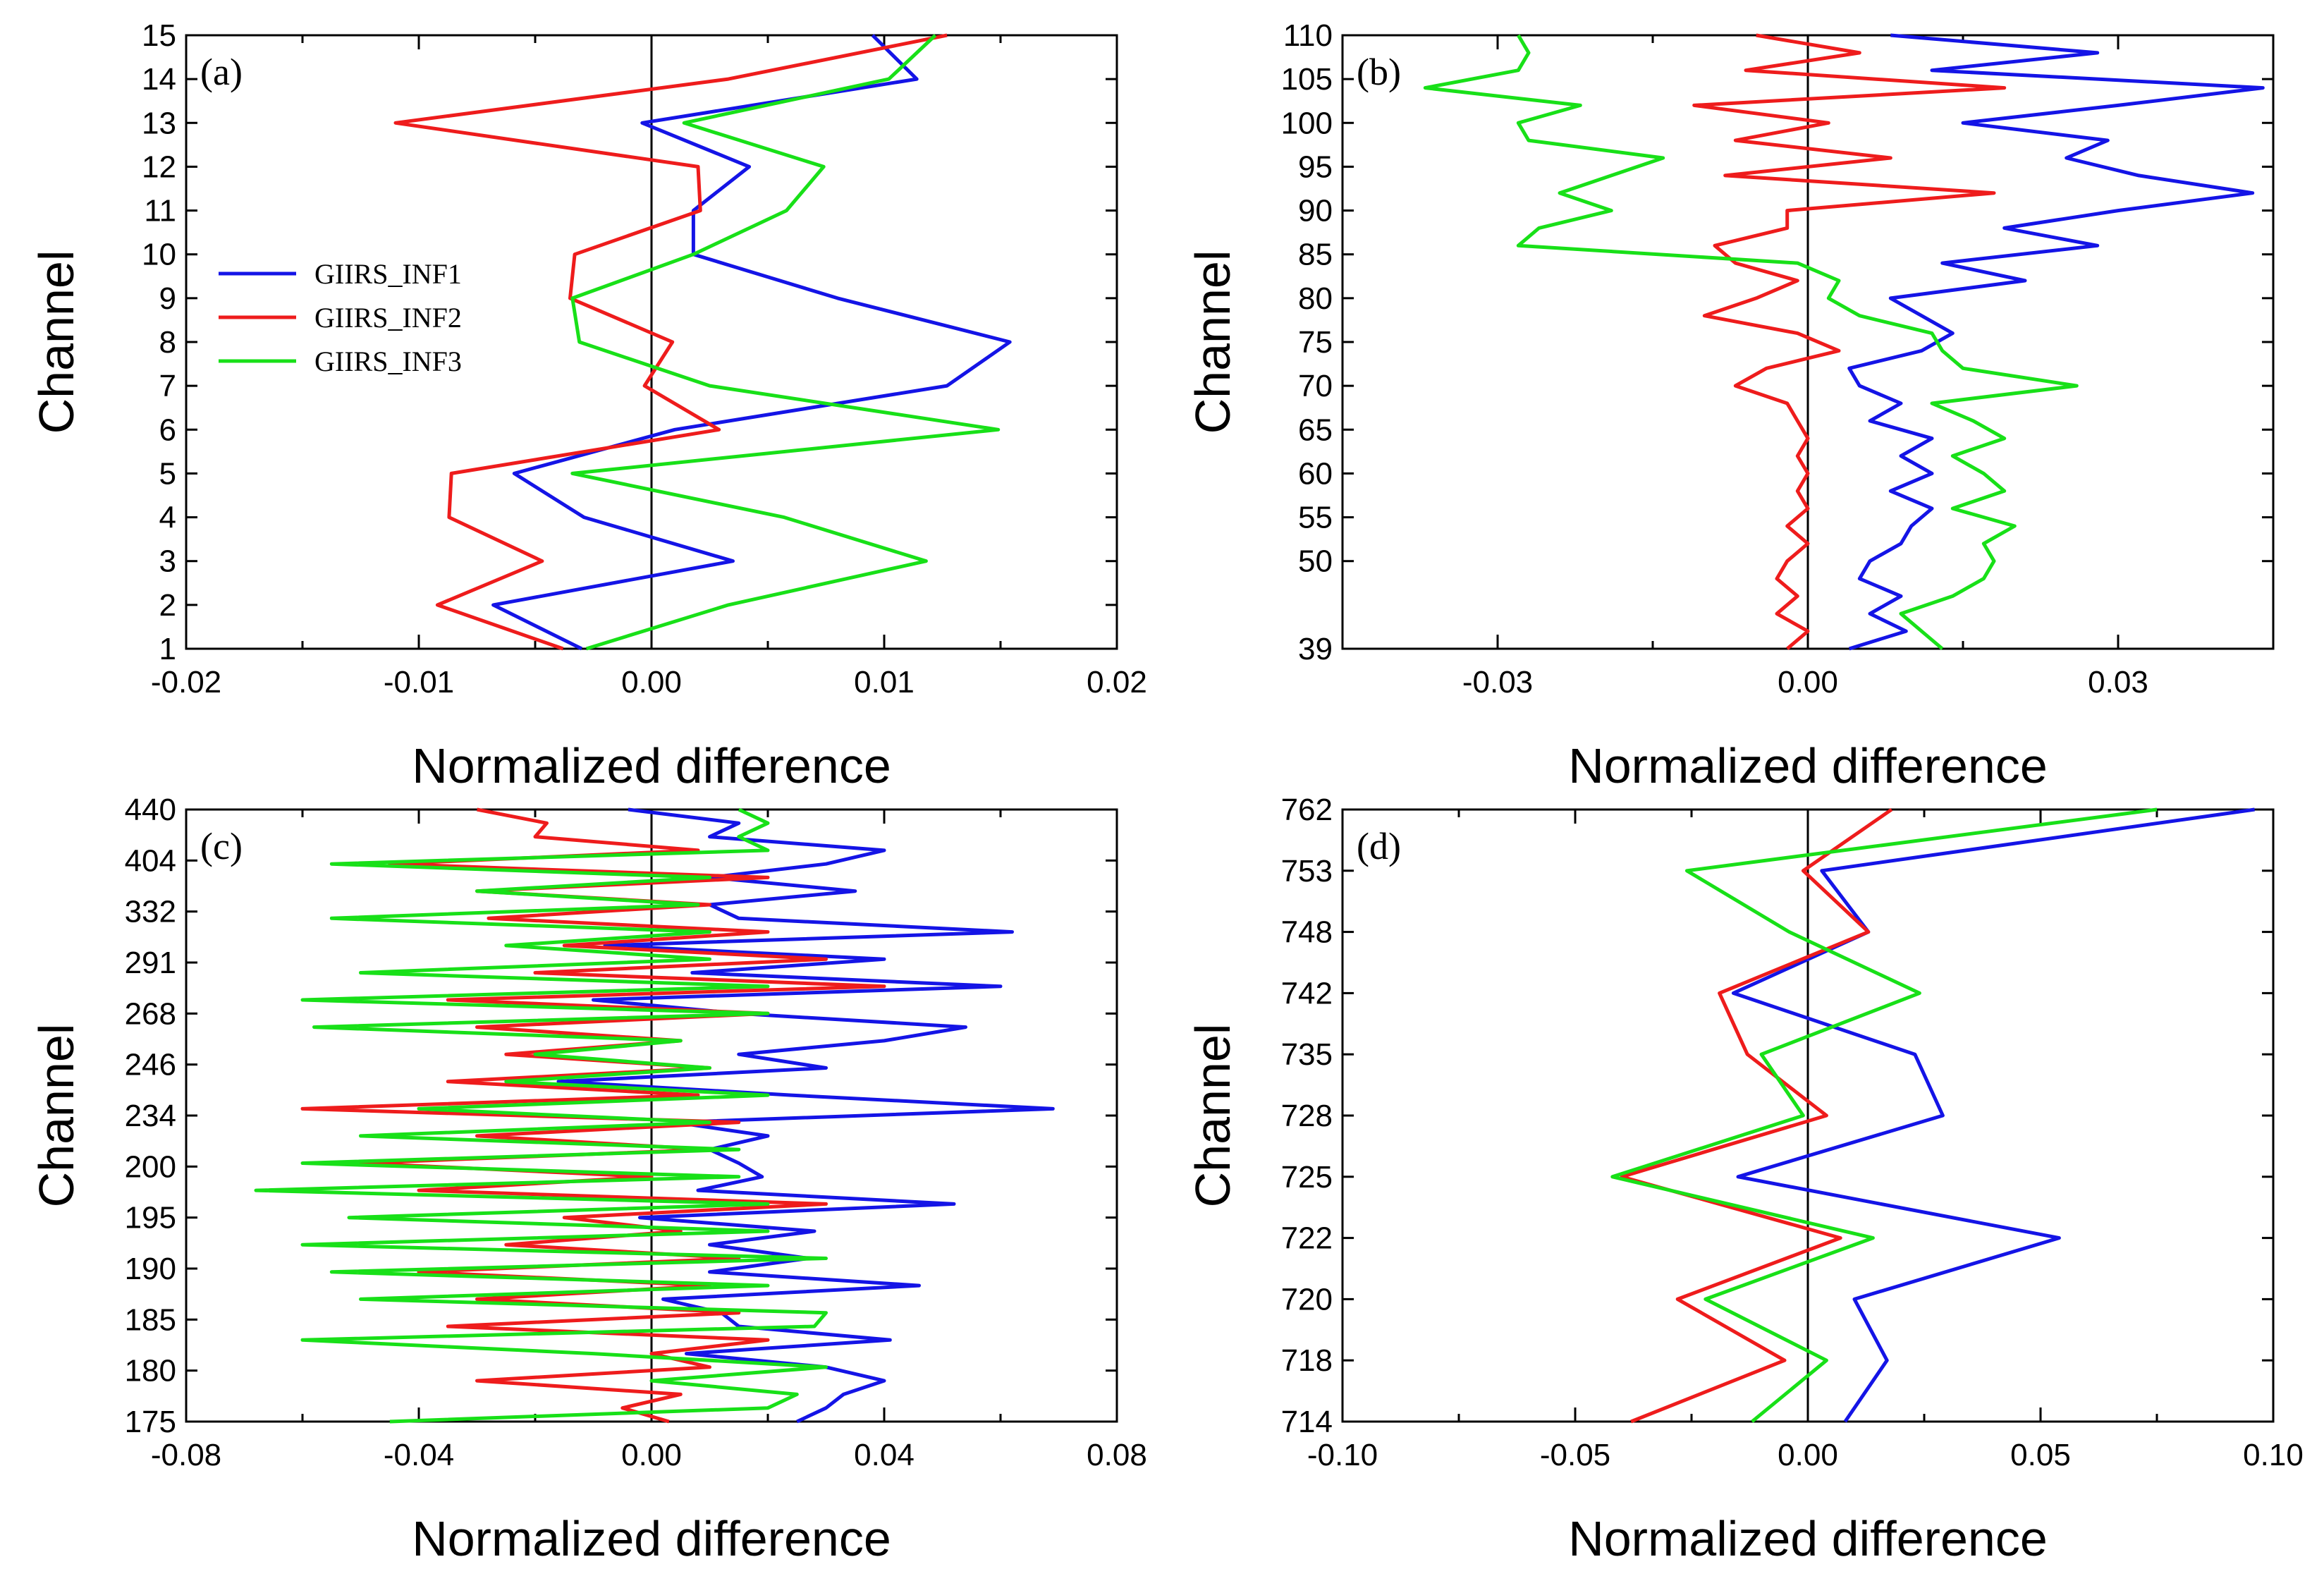 This screenshot has height=1588, width=2324. What do you see at coordinates (1307, 871) in the screenshot?
I see `y-tick-label: 753` at bounding box center [1307, 871].